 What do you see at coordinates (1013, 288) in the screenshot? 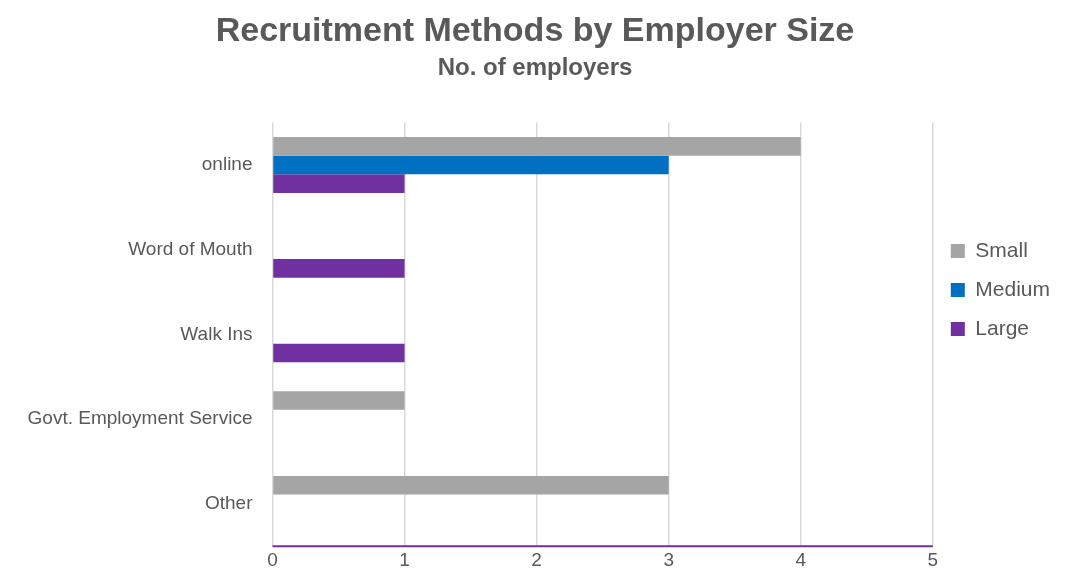
I see `legend-label: Medium` at bounding box center [1013, 288].